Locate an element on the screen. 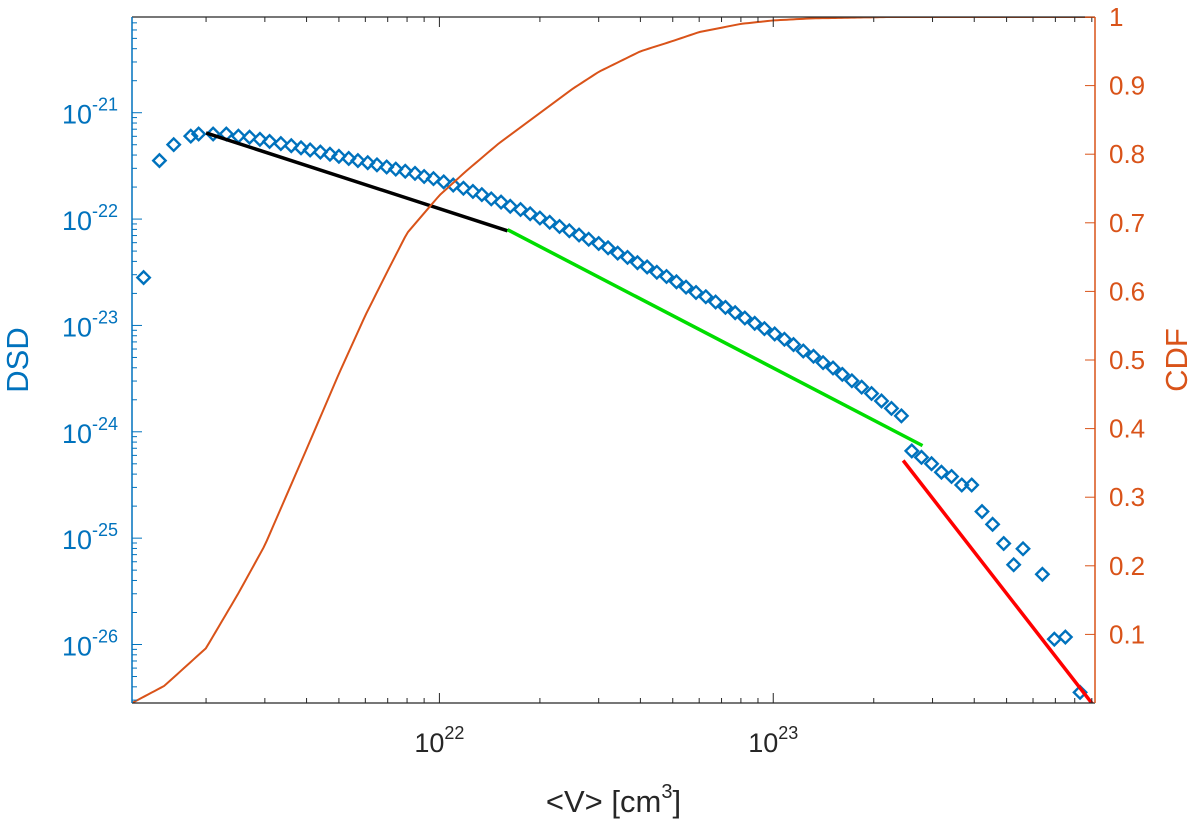 This screenshot has height=821, width=1200. right-tick-label: 0.7 is located at coordinates (1127, 223).